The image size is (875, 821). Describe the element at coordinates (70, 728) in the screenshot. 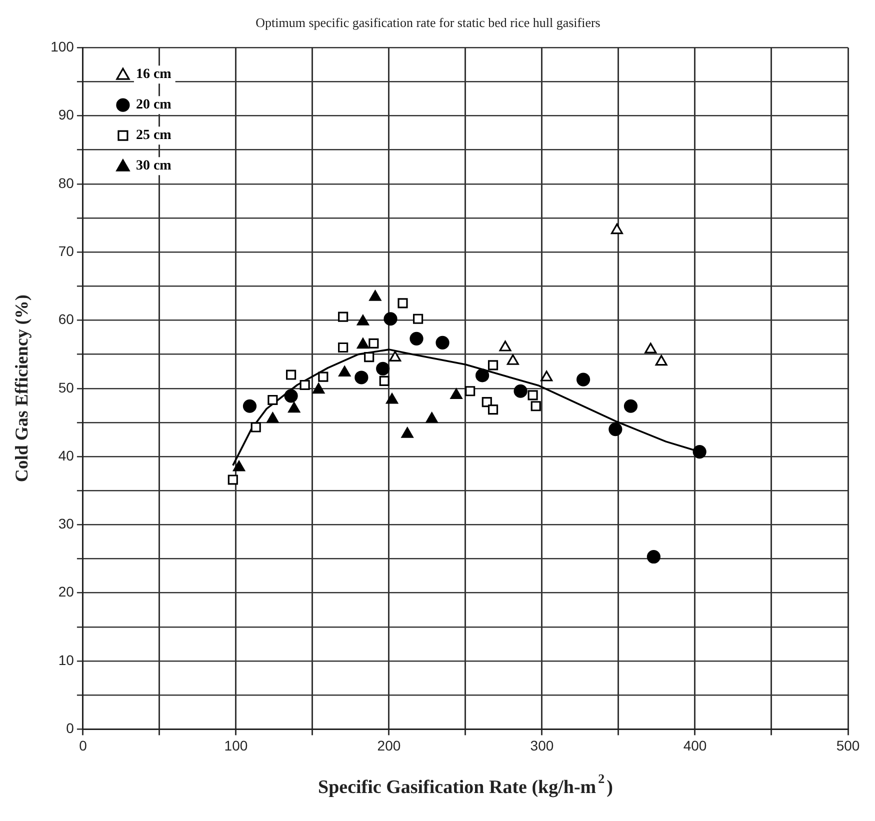

I see `y-tick-label: 0` at that location.